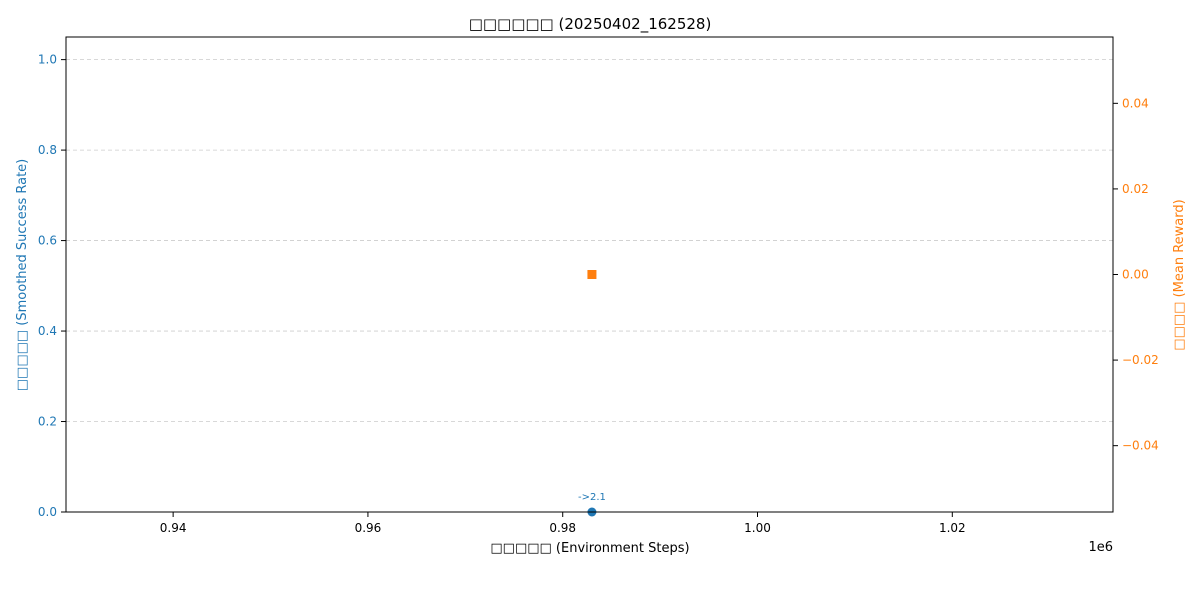 The height and width of the screenshot is (604, 1200). I want to click on y-left-tick-label: 0.2, so click(47, 422).